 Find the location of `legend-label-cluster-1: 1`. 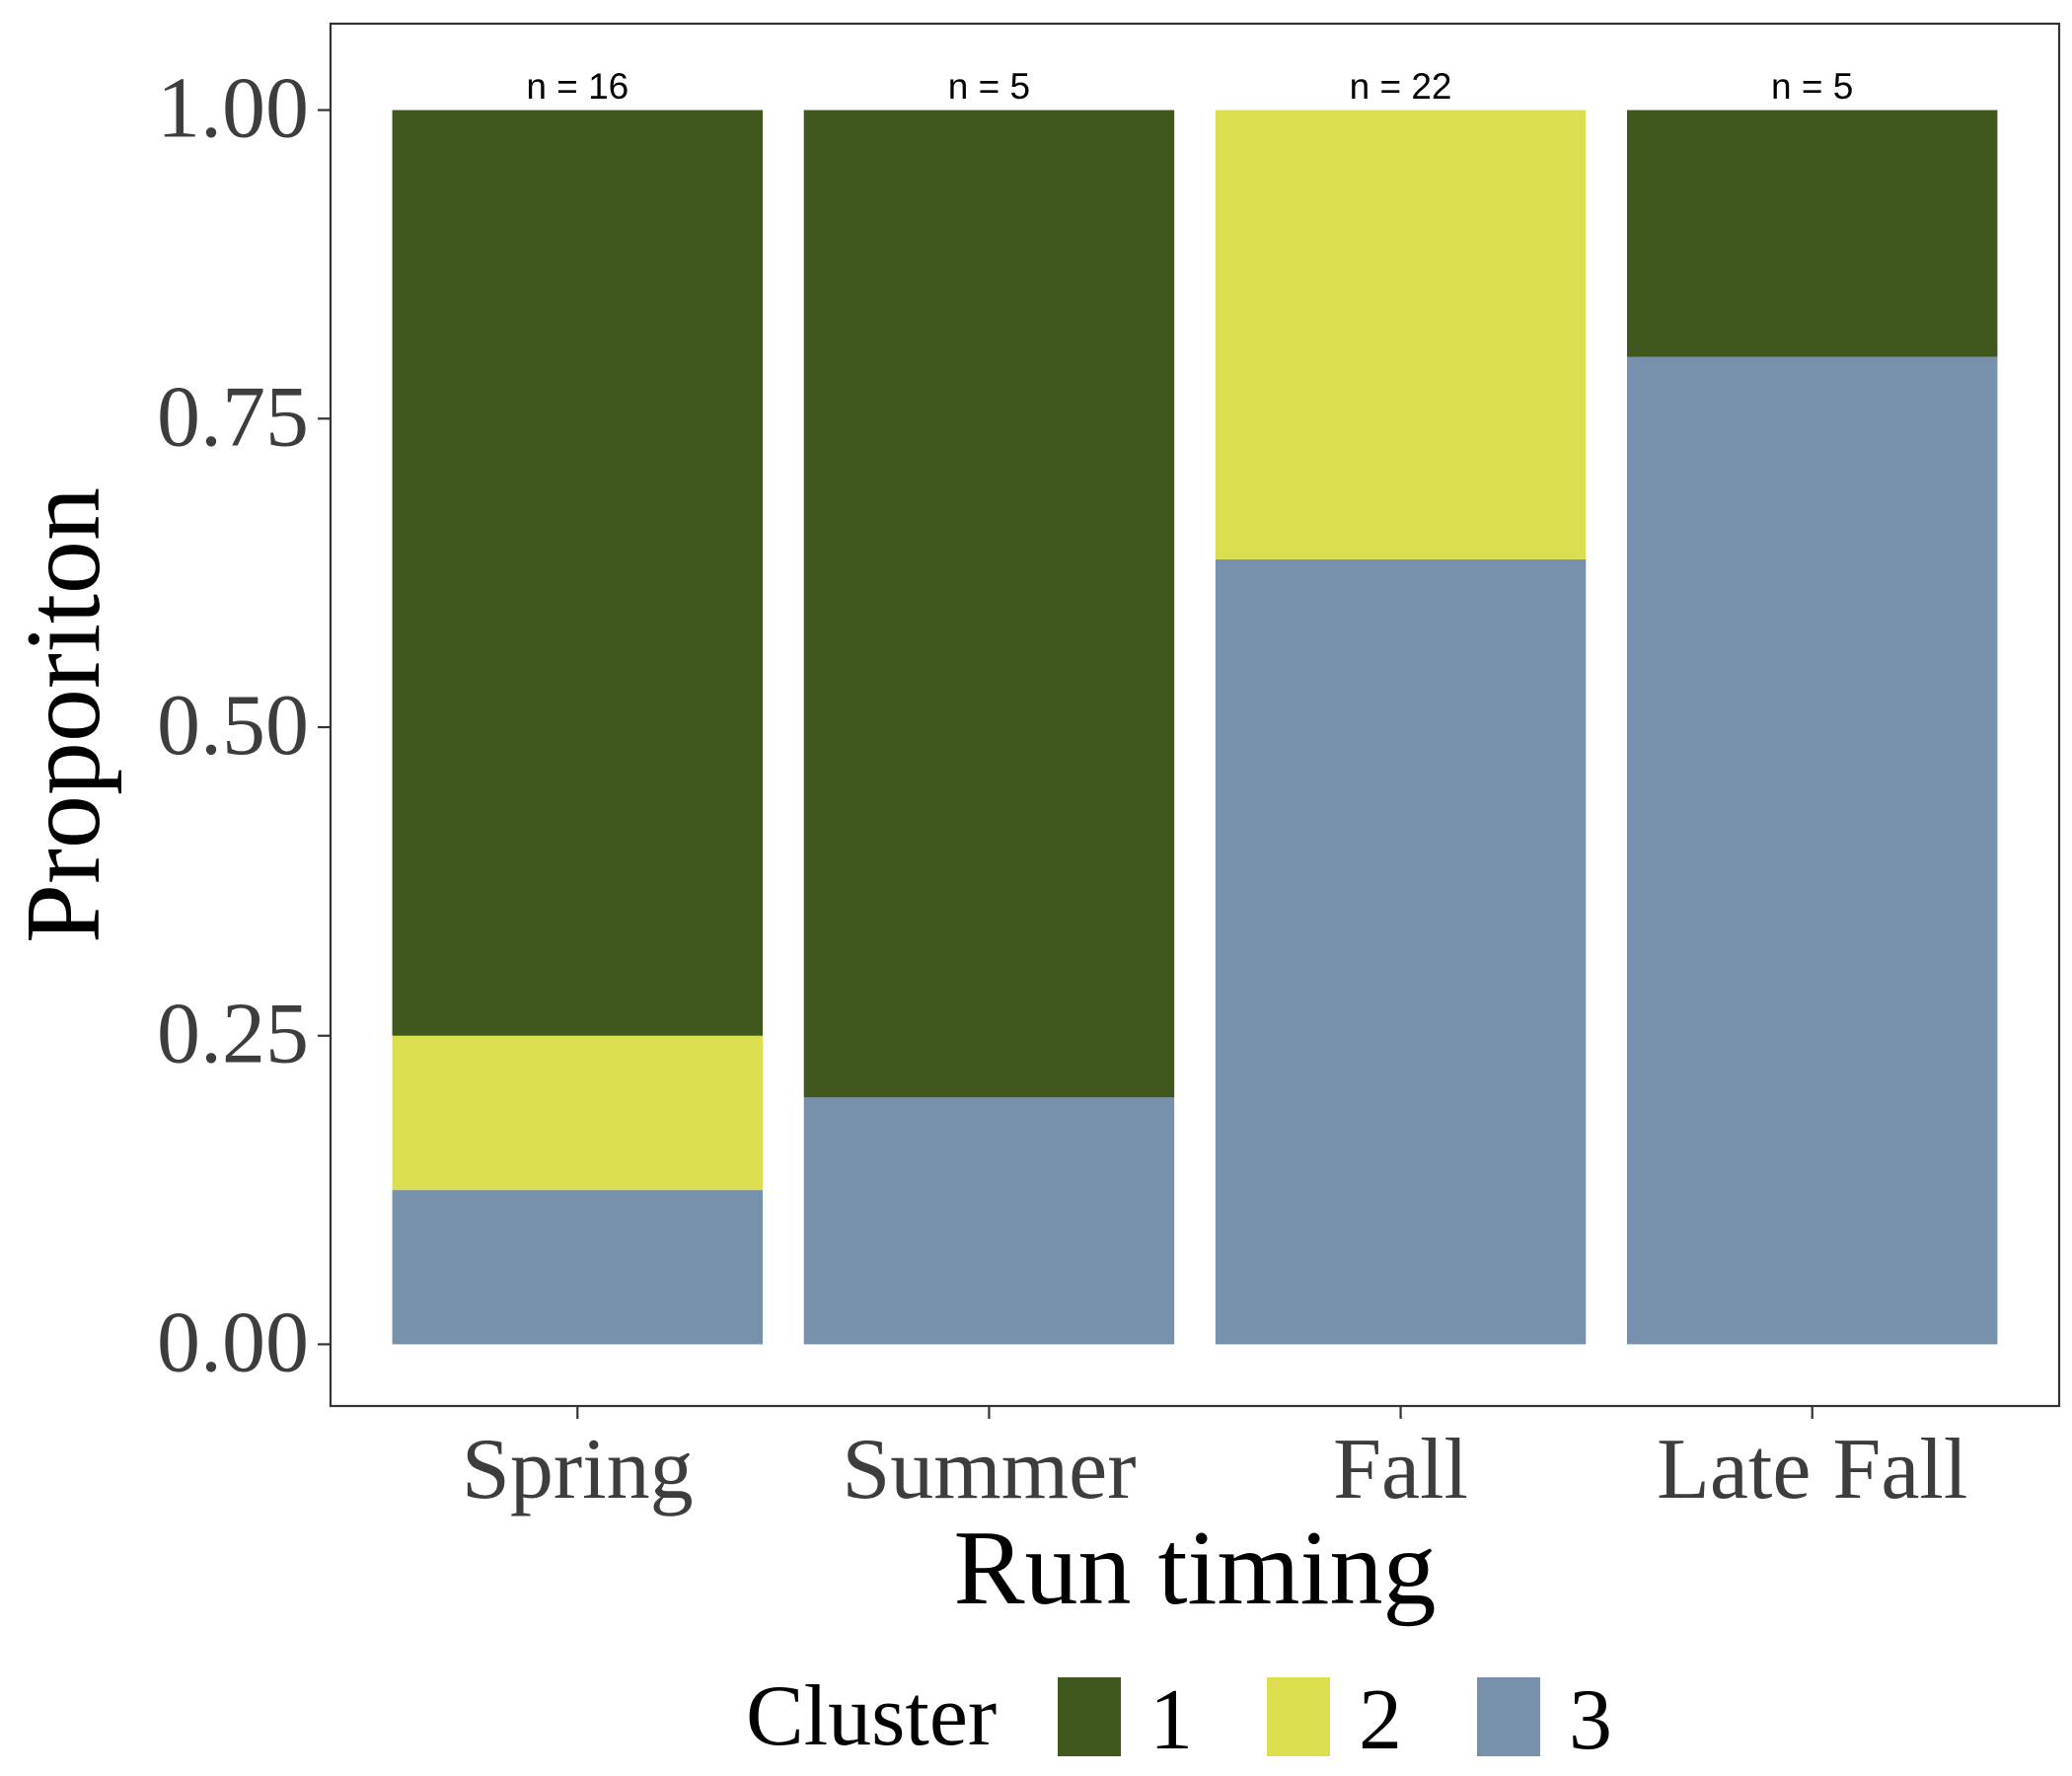

legend-label-cluster-1: 1 is located at coordinates (1171, 1720).